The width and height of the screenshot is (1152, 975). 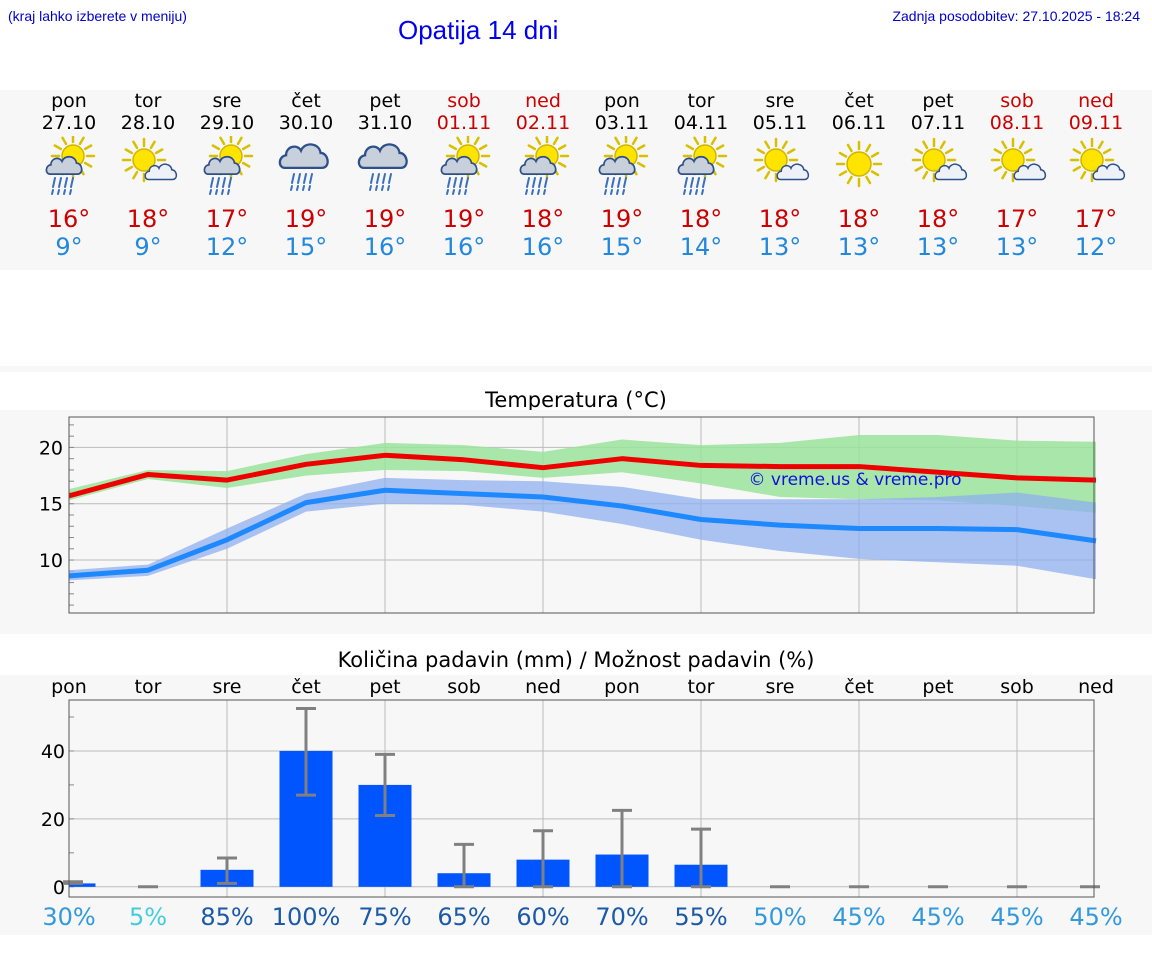 What do you see at coordinates (780, 123) in the screenshot?
I see `day-date: 05.11` at bounding box center [780, 123].